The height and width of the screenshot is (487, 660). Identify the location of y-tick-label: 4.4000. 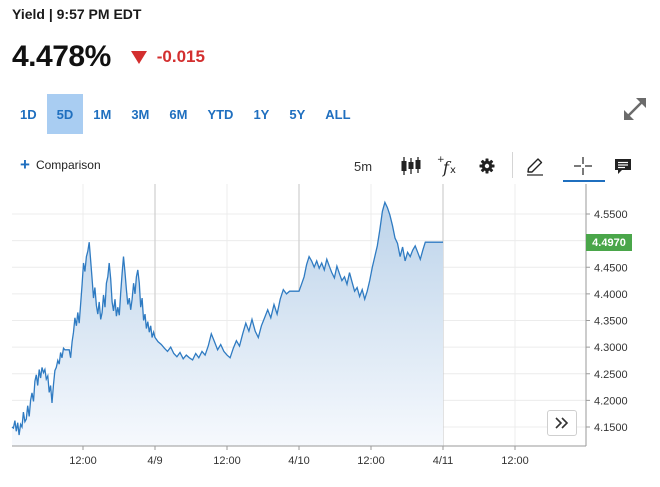
(611, 295).